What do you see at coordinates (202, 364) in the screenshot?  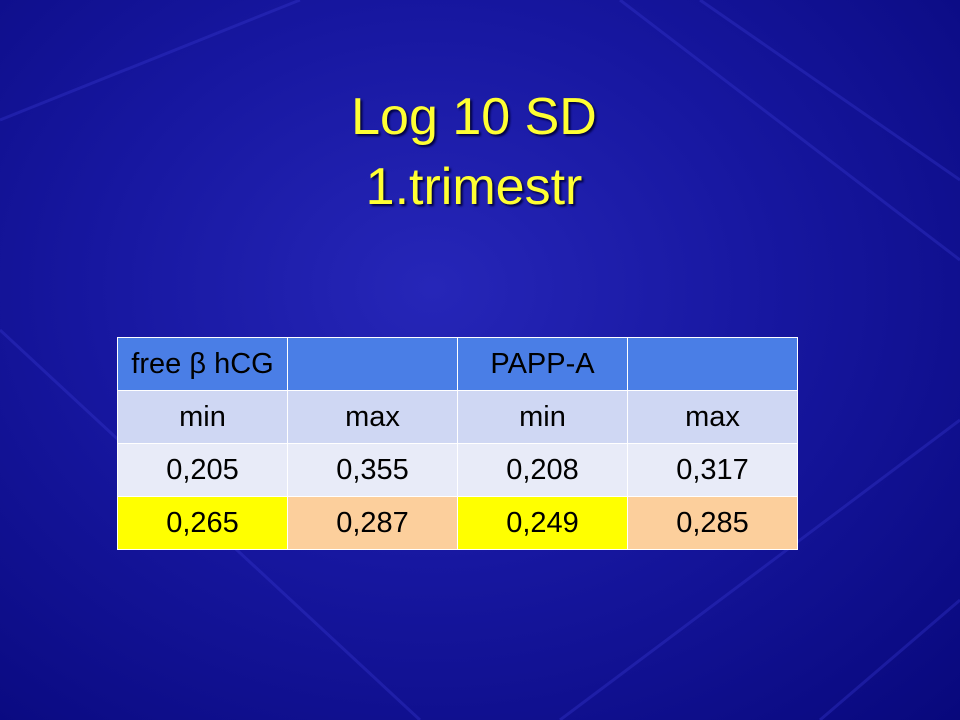 I see `header-cell: free β hCG` at bounding box center [202, 364].